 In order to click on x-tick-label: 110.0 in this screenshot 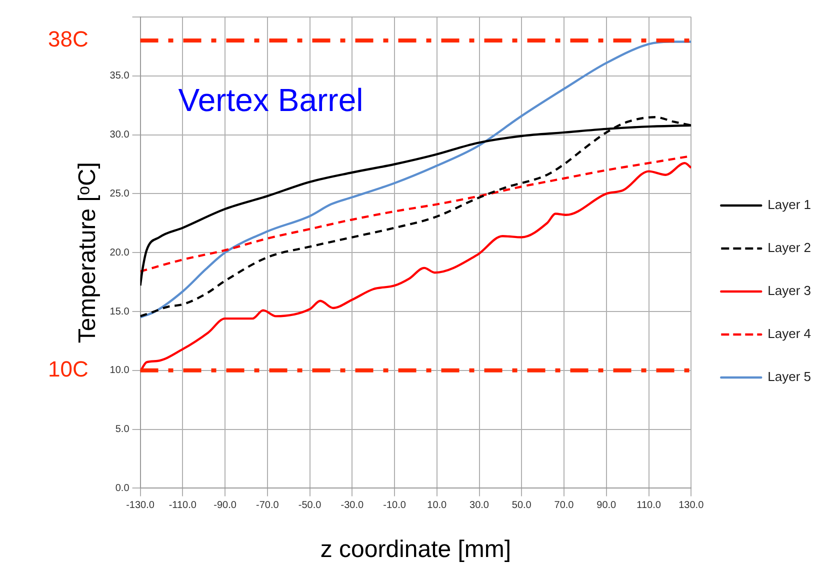, I will do `click(649, 505)`.